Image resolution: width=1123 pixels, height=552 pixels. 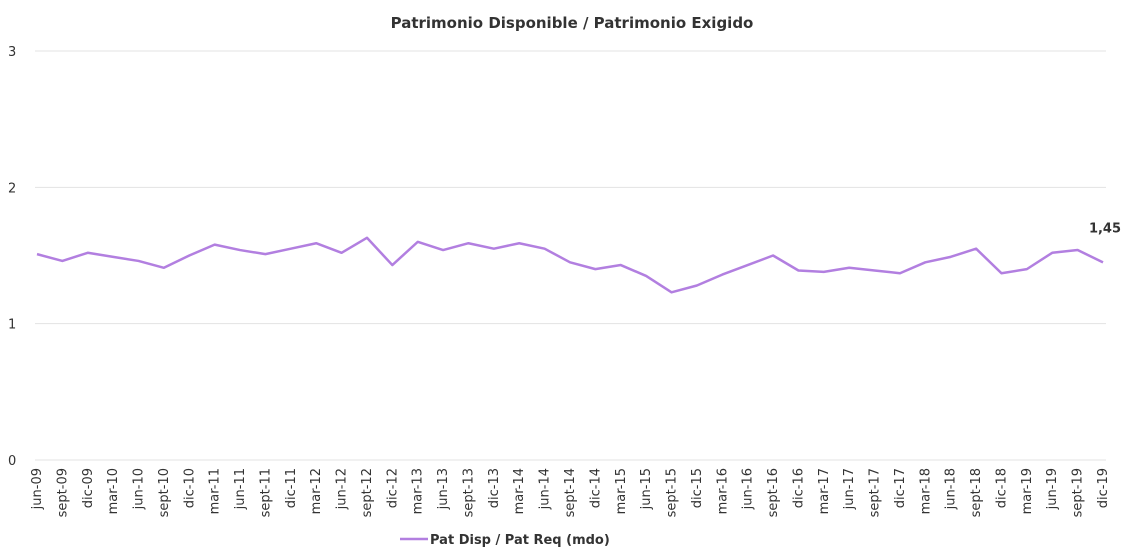 What do you see at coordinates (672, 492) in the screenshot?
I see `x-tick-label: sept-15` at bounding box center [672, 492].